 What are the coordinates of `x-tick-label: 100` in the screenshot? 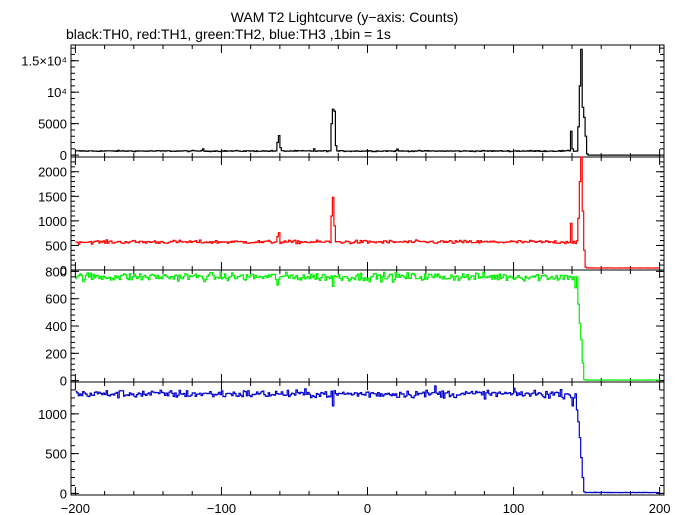 It's located at (514, 508).